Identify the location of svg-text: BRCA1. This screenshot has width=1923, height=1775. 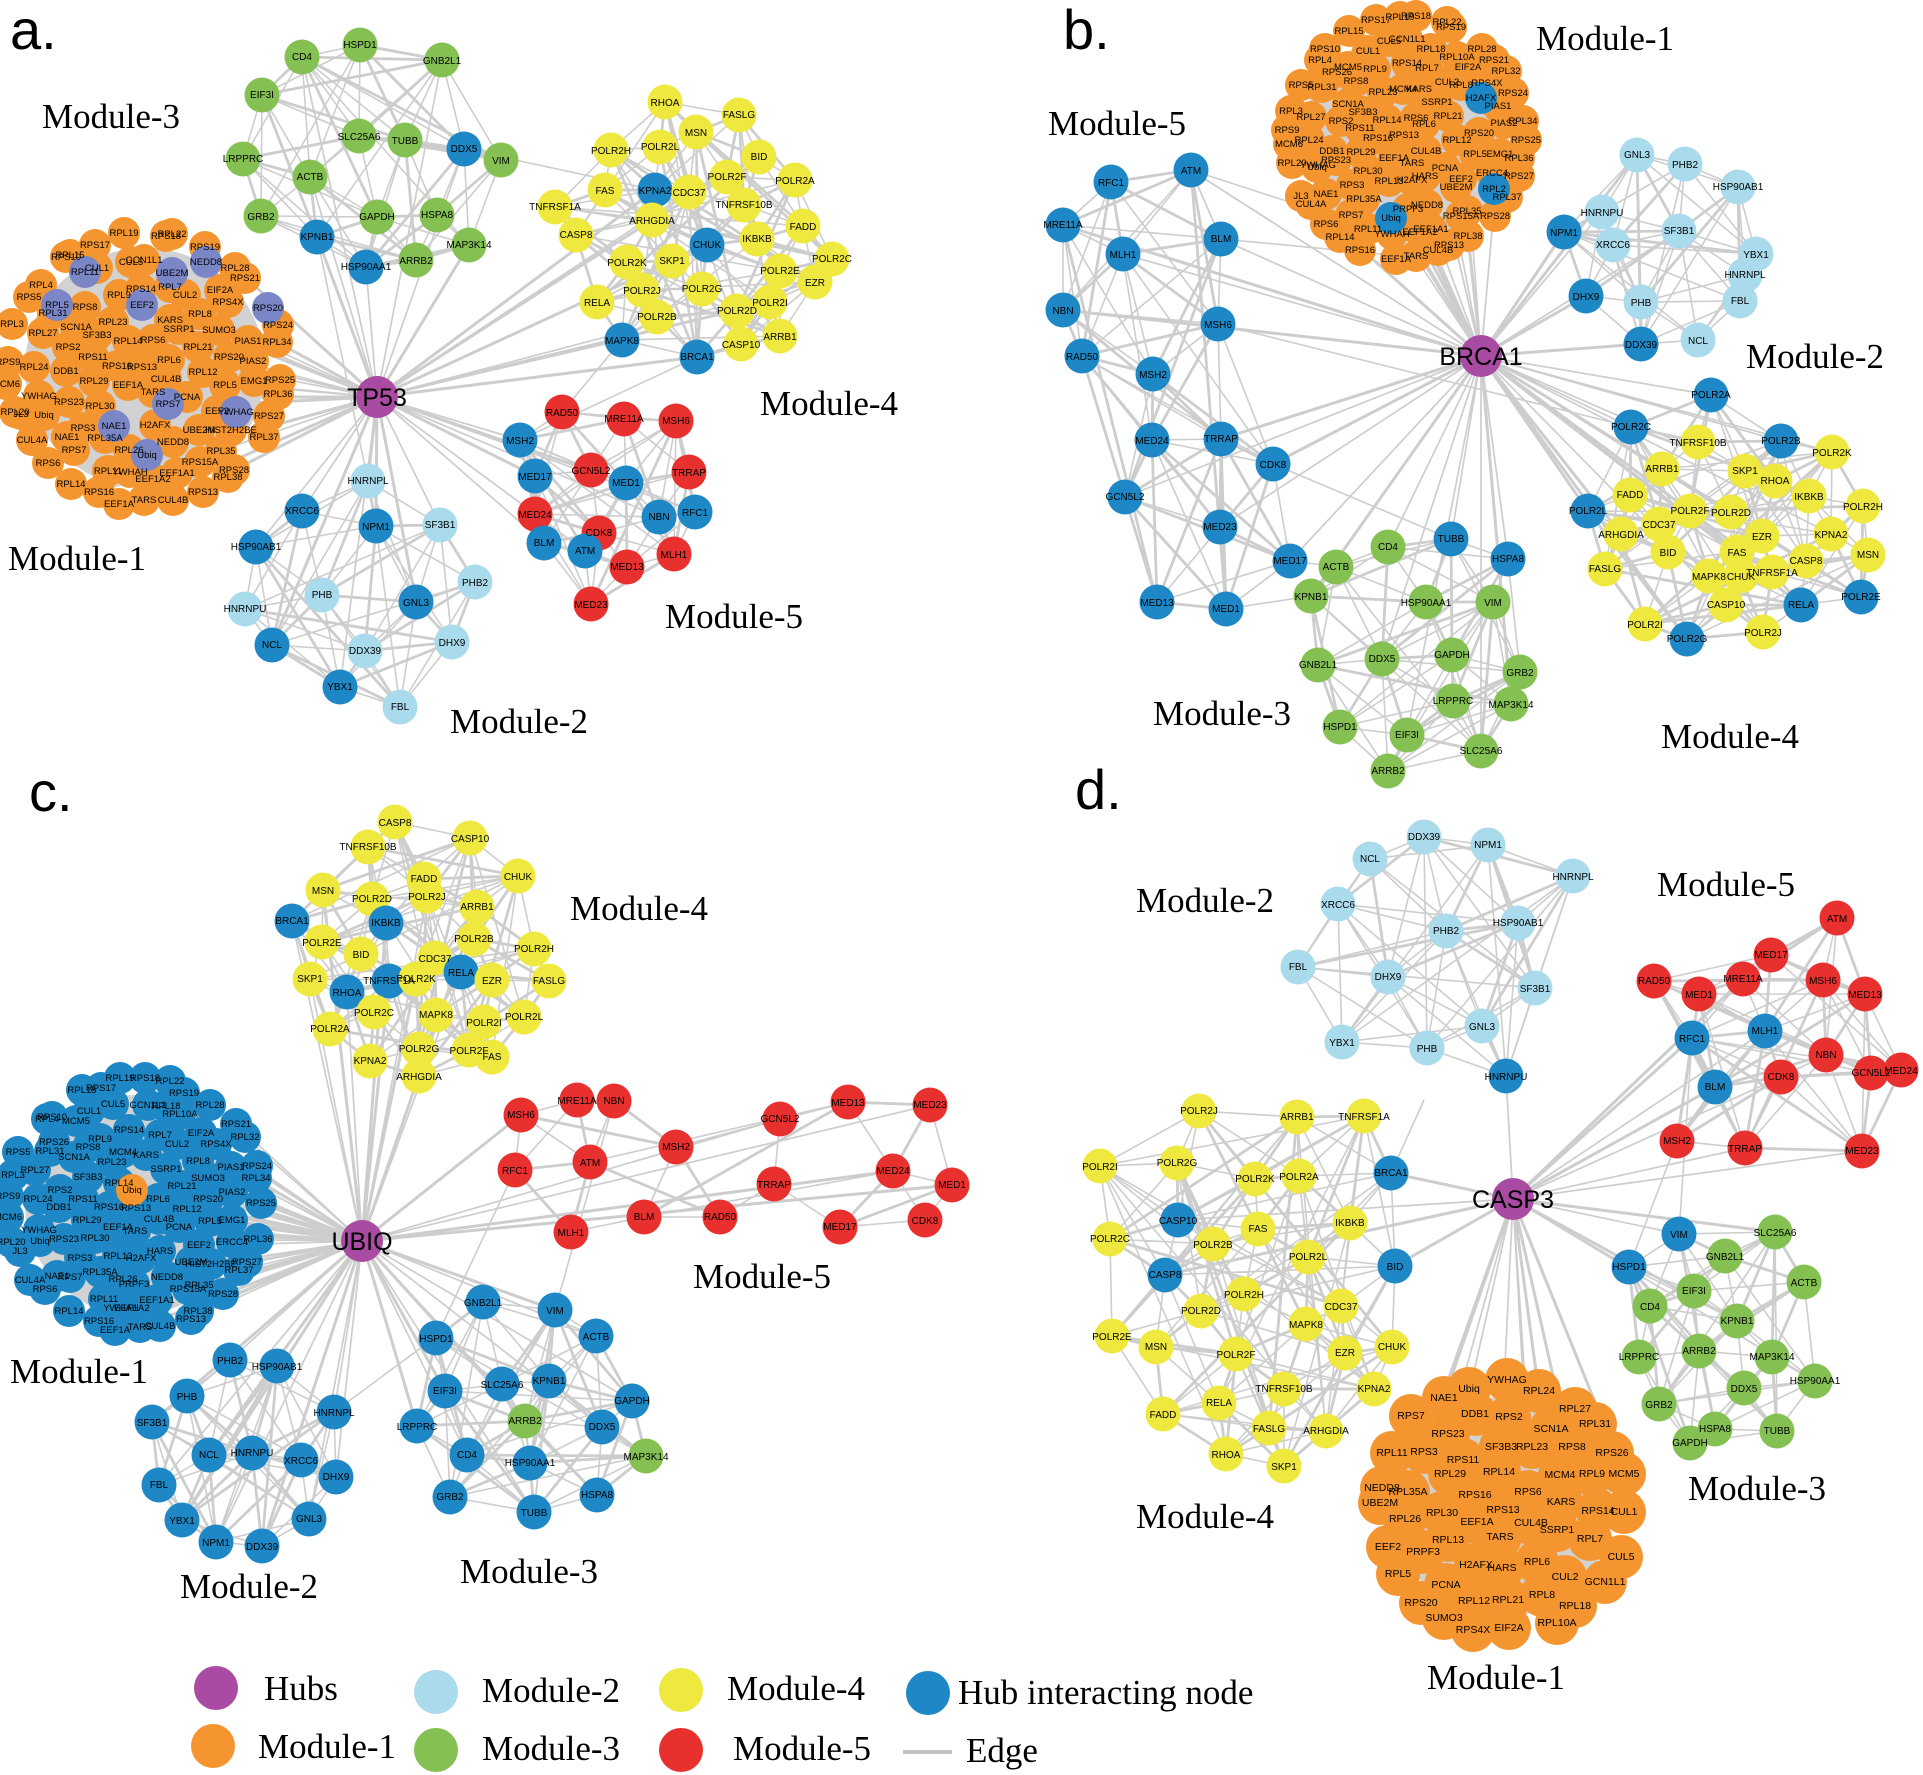
(1391, 1173).